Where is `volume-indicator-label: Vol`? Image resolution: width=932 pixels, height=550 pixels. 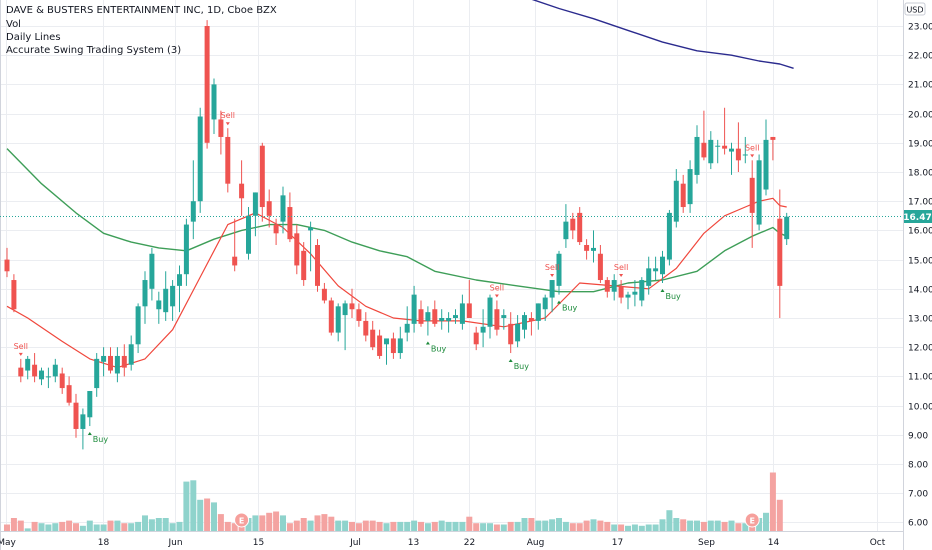 volume-indicator-label: Vol is located at coordinates (13, 24).